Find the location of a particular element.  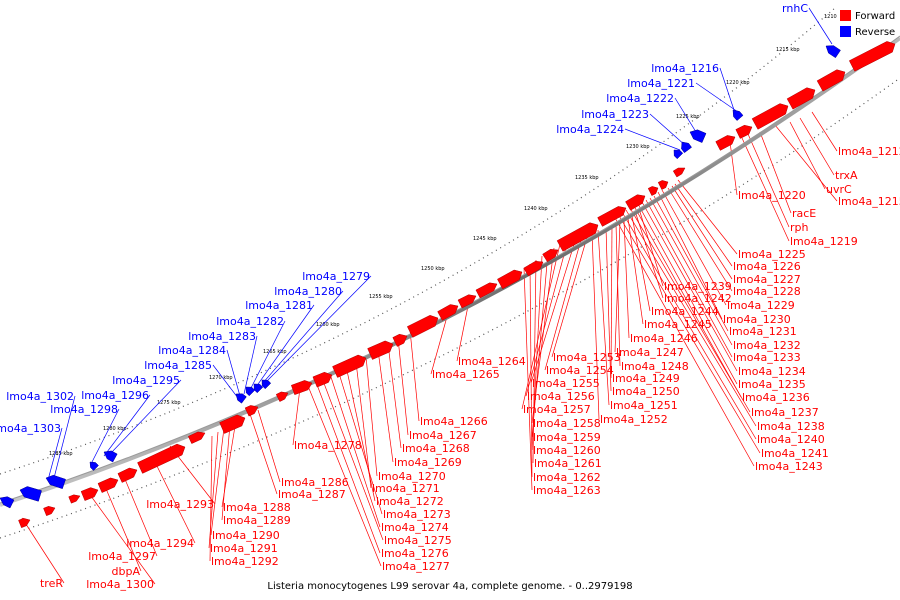

gene-label: lmo4a_1271 is located at coordinates (406, 488).